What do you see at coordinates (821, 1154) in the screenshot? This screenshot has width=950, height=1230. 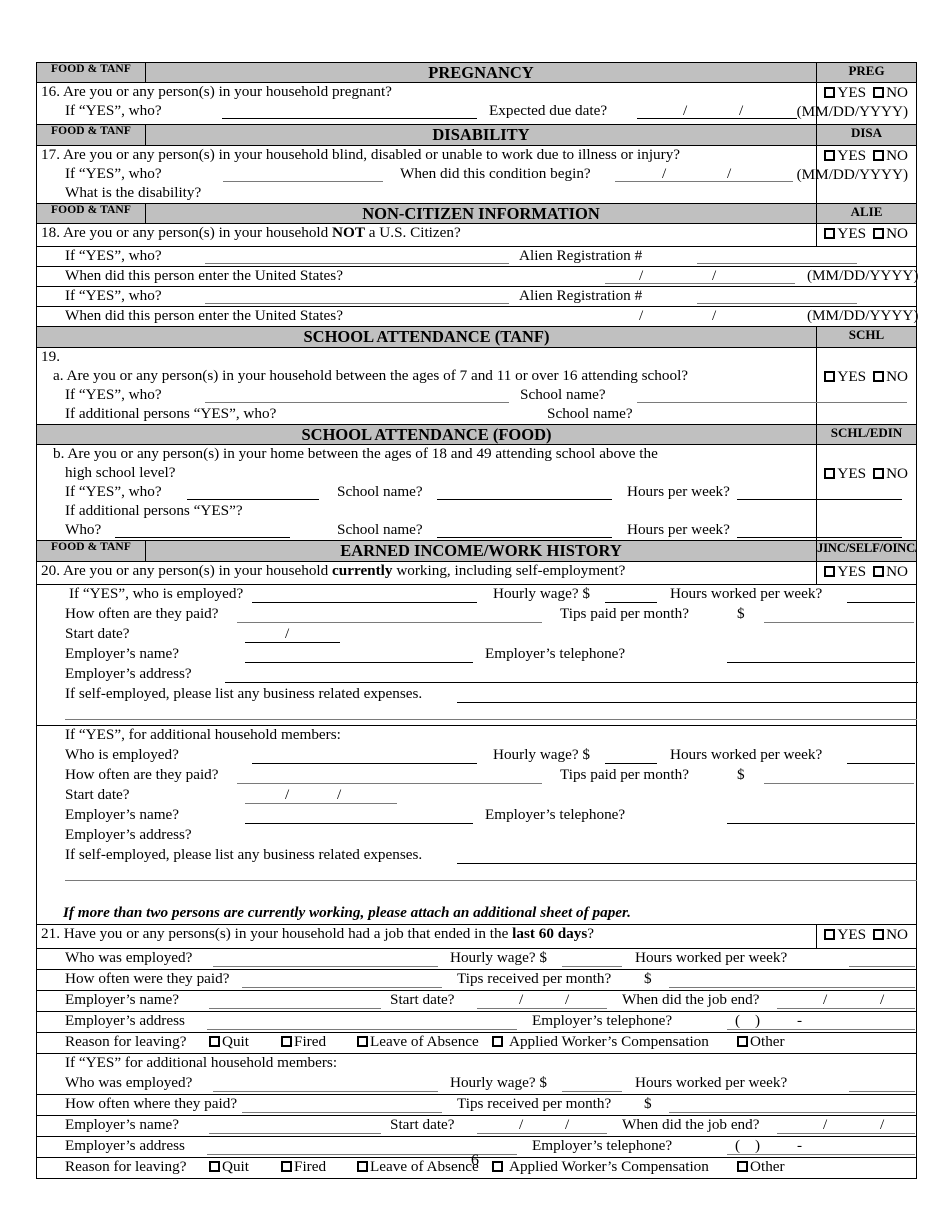 I see `input-q21p2-employer-phone` at bounding box center [821, 1154].